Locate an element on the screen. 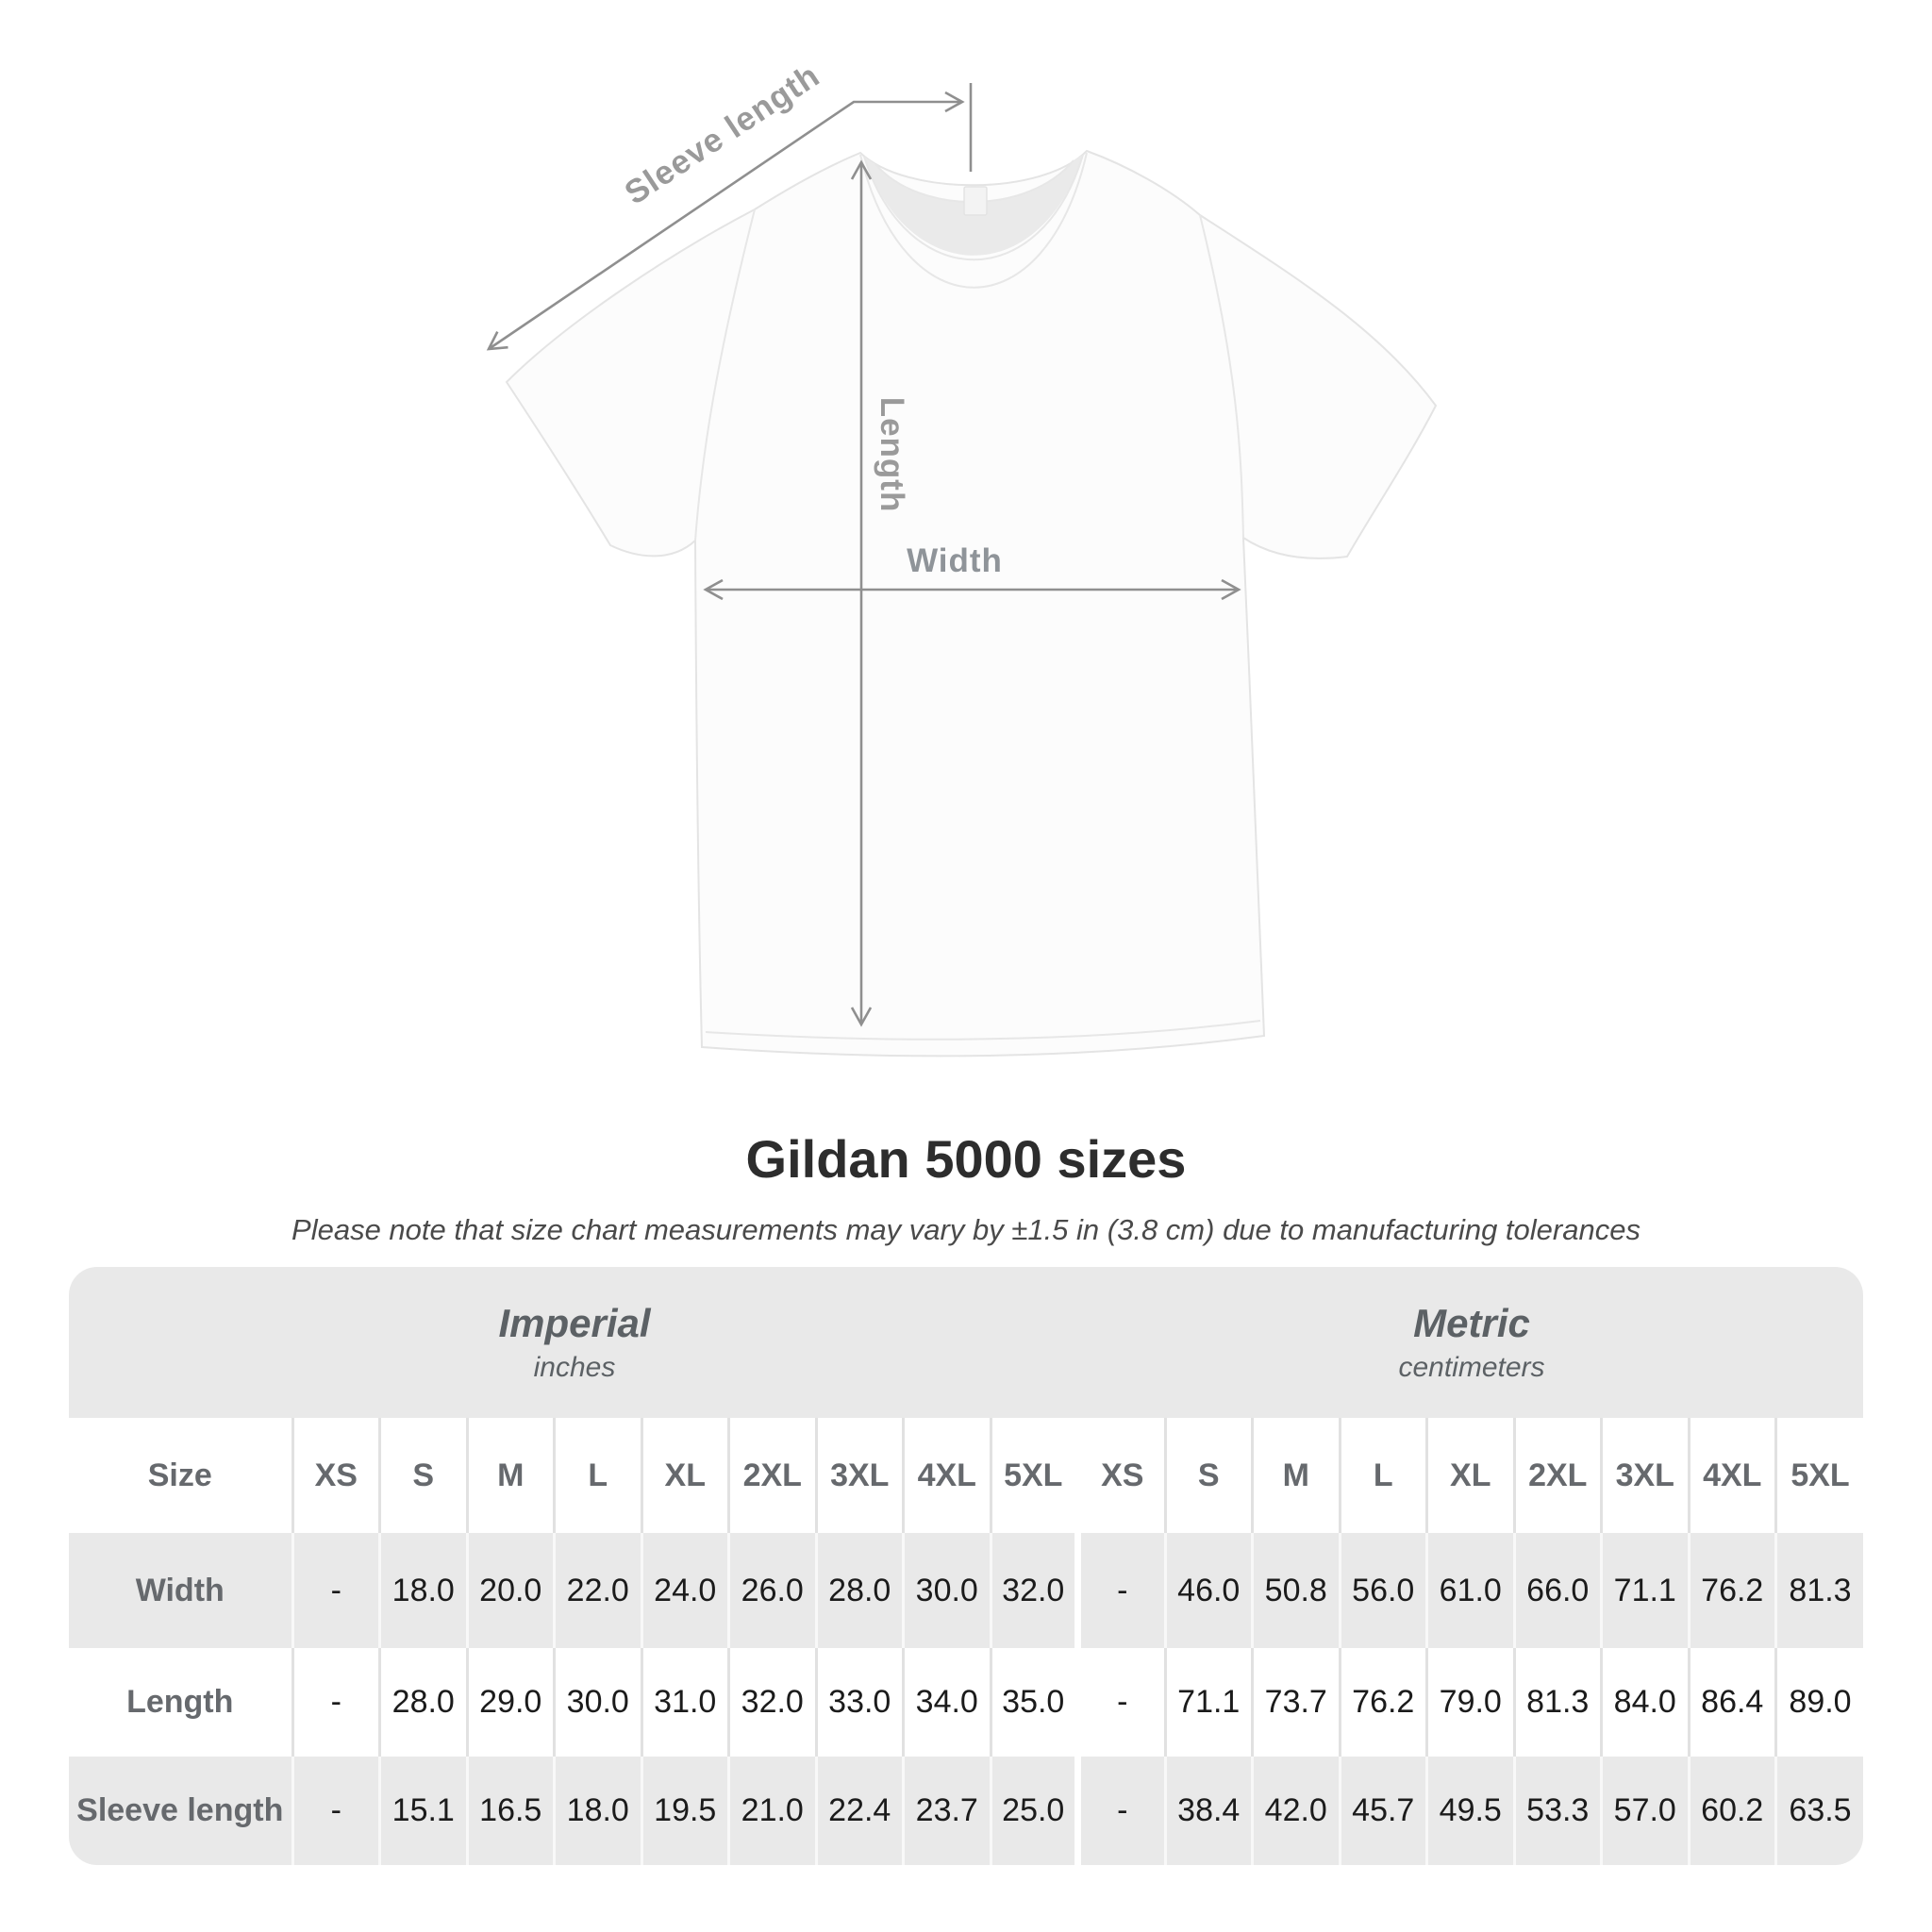  metric-value: 56.0 is located at coordinates (1383, 1591).